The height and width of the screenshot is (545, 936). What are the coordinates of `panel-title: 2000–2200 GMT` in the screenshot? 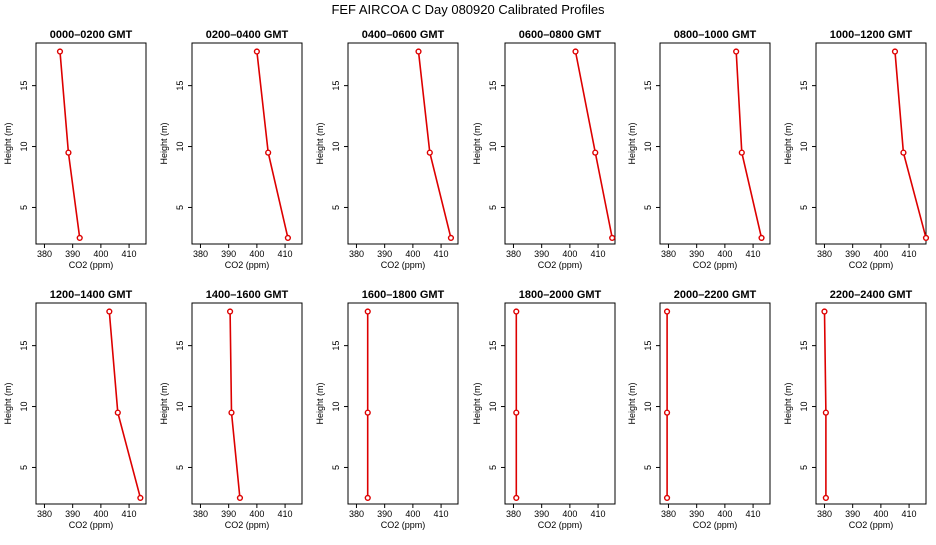 It's located at (715, 295).